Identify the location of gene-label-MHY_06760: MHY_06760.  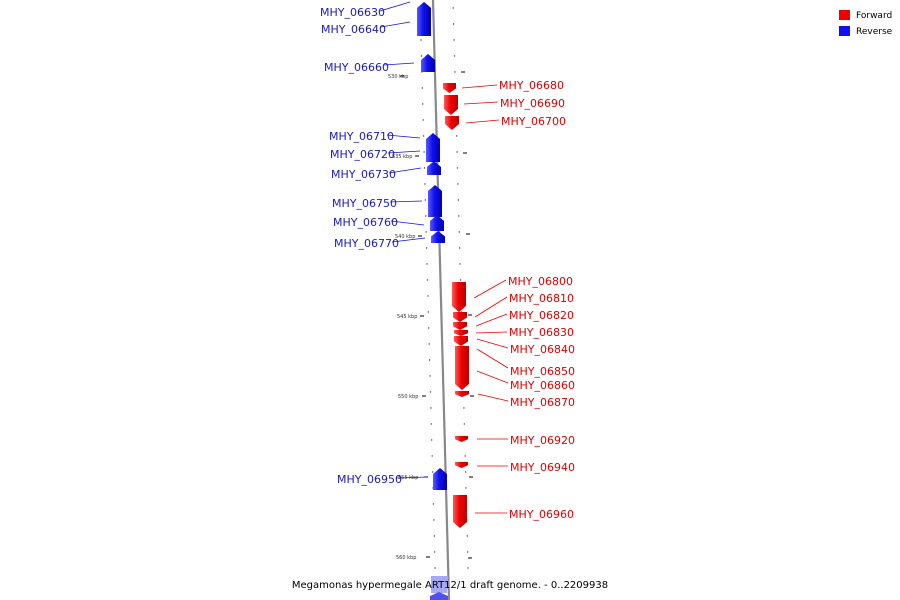
(365, 222).